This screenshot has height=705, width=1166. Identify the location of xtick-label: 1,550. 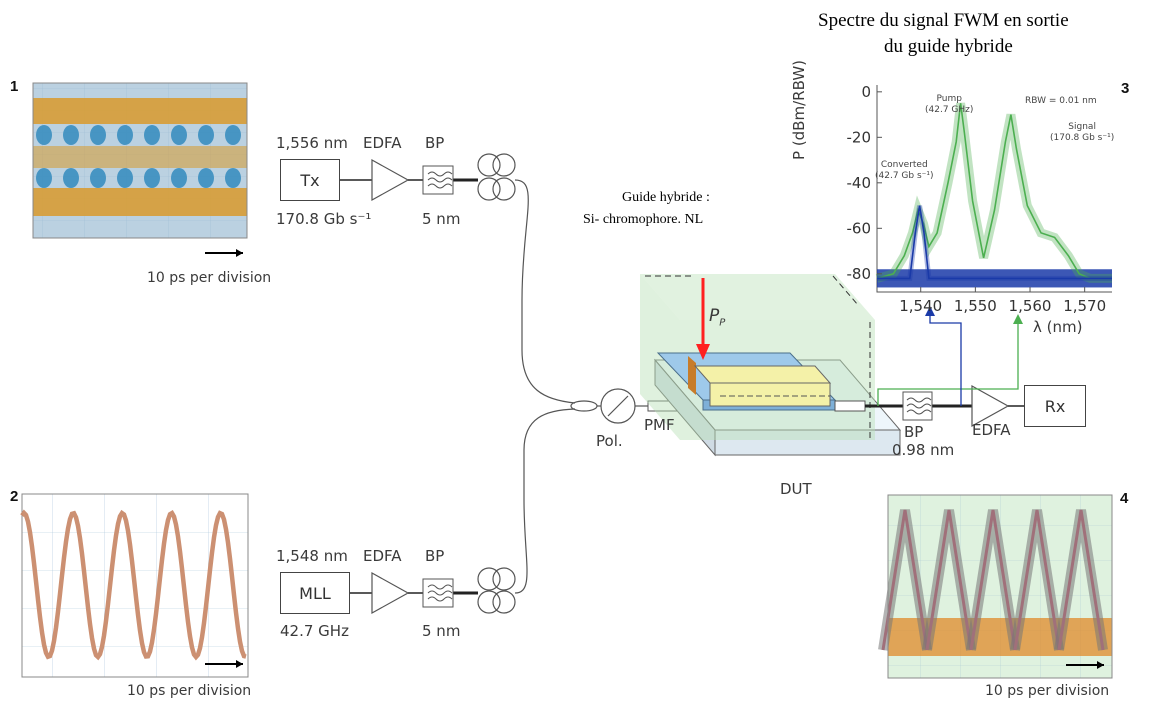
(975, 306).